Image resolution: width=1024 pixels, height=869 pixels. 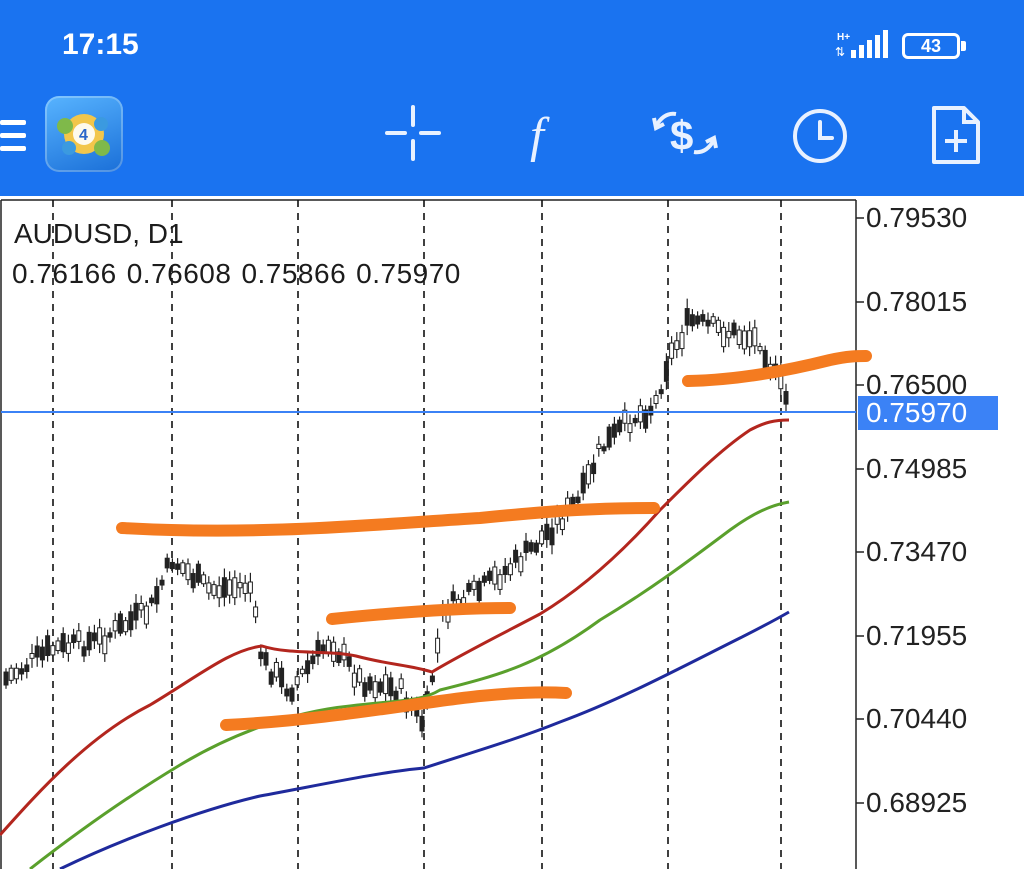 I want to click on signal-icon: H+ ⇅, so click(x=861, y=44).